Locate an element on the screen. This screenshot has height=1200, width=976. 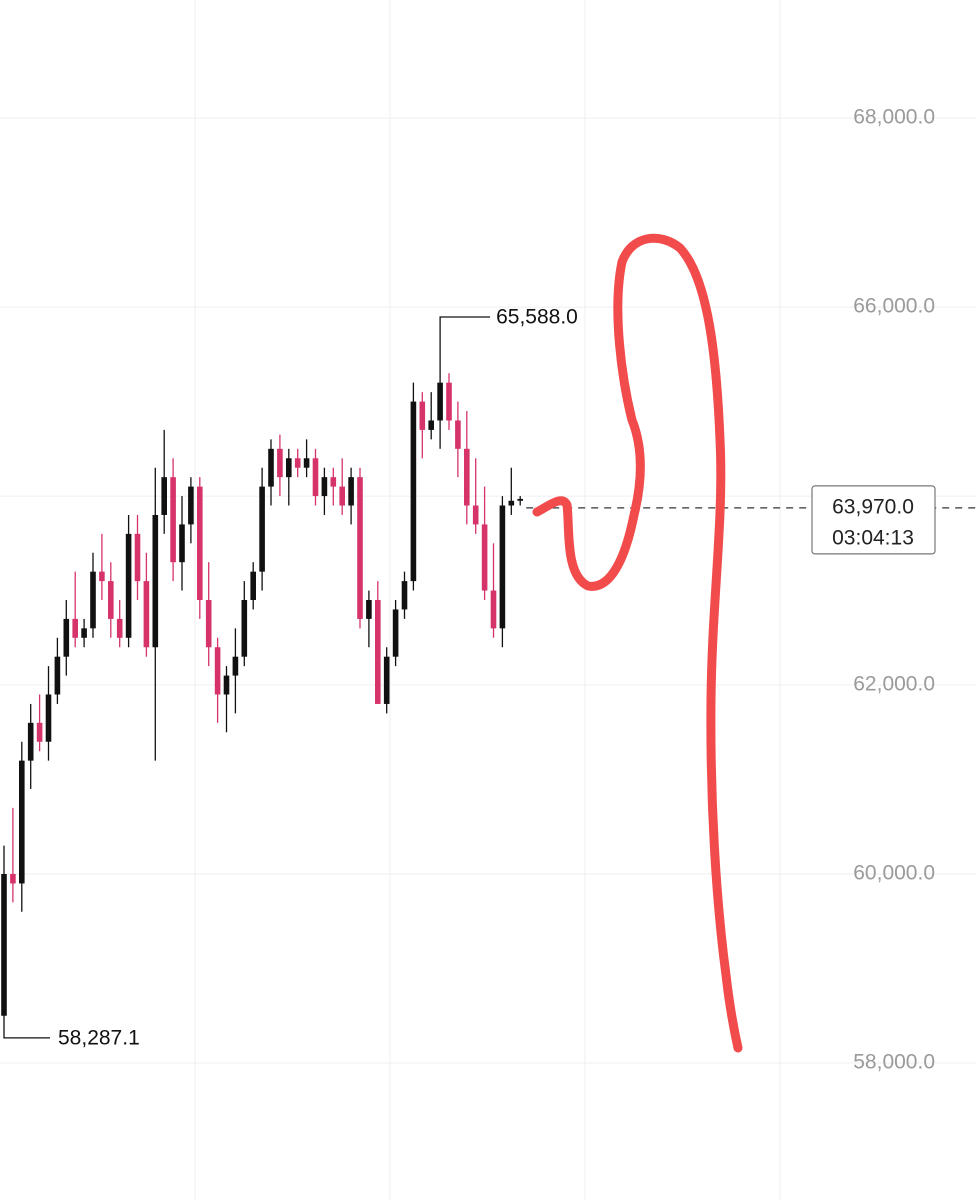
y-tick-label: 58,000.0 is located at coordinates (894, 1062).